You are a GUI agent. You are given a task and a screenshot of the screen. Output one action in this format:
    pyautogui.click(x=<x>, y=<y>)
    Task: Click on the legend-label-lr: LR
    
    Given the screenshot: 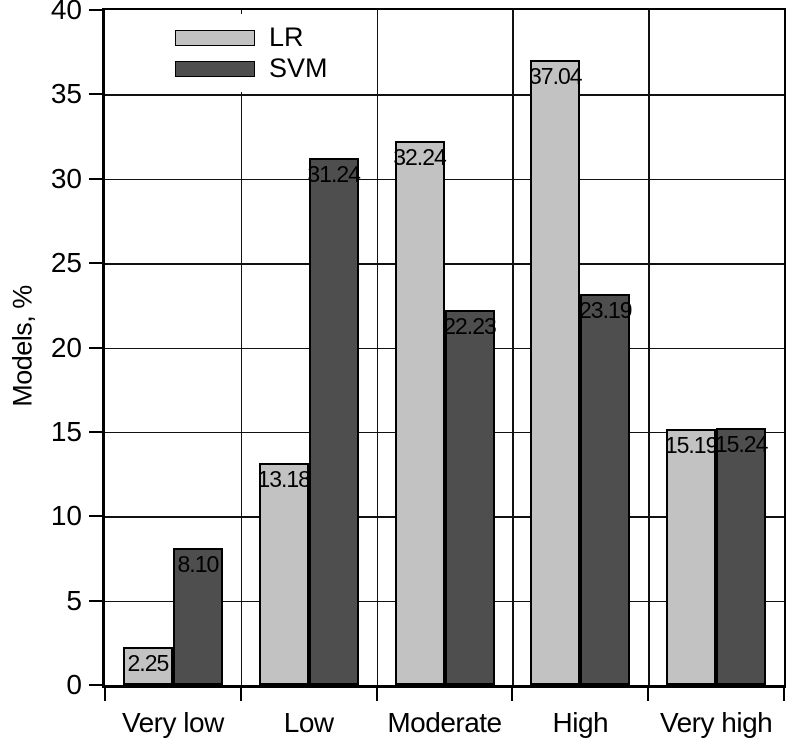 What is the action you would take?
    pyautogui.click(x=286, y=37)
    